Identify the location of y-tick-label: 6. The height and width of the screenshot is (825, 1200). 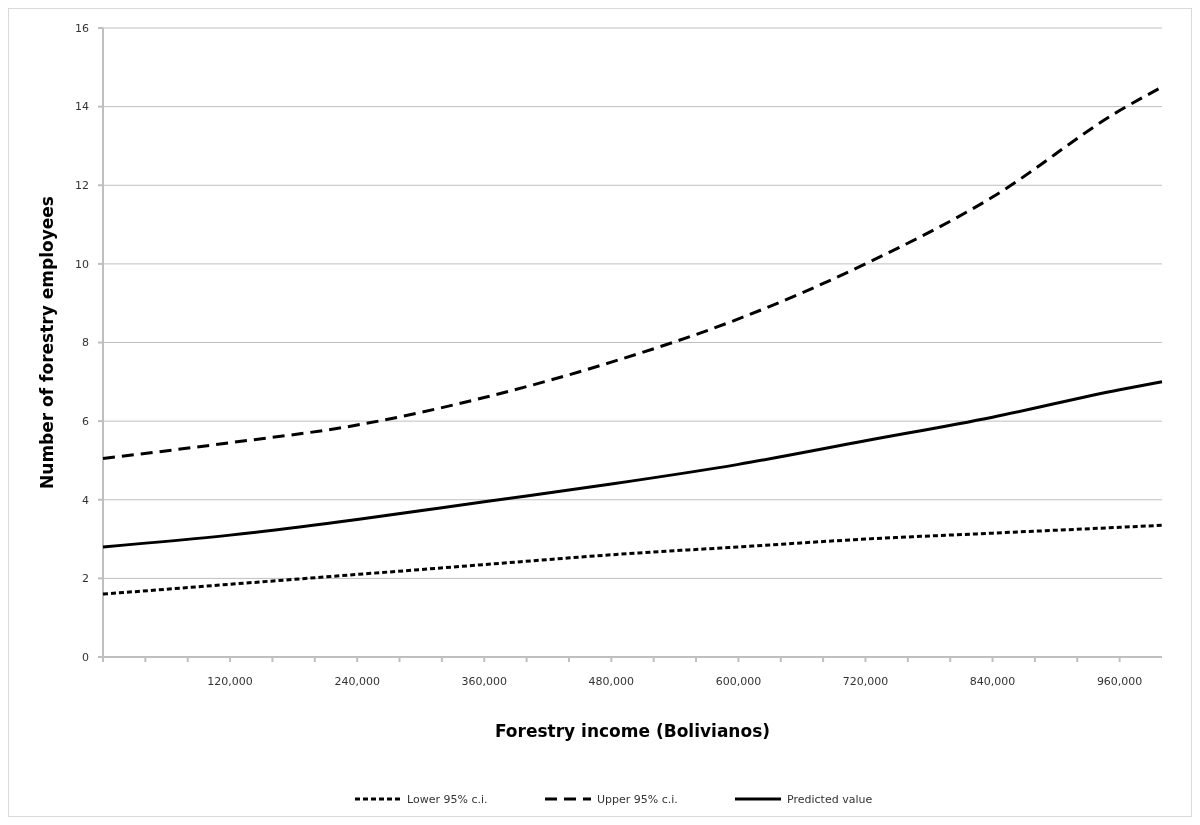
(85, 421).